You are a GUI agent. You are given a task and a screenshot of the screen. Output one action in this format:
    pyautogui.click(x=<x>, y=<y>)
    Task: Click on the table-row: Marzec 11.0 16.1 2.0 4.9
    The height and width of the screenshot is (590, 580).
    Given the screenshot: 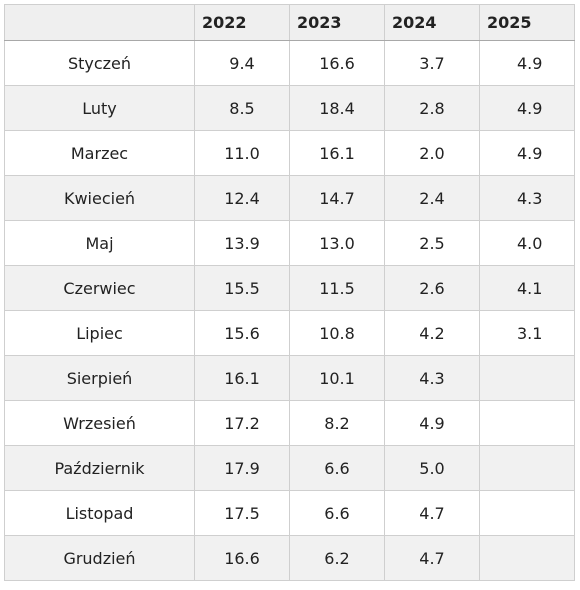 What is the action you would take?
    pyautogui.click(x=289, y=153)
    